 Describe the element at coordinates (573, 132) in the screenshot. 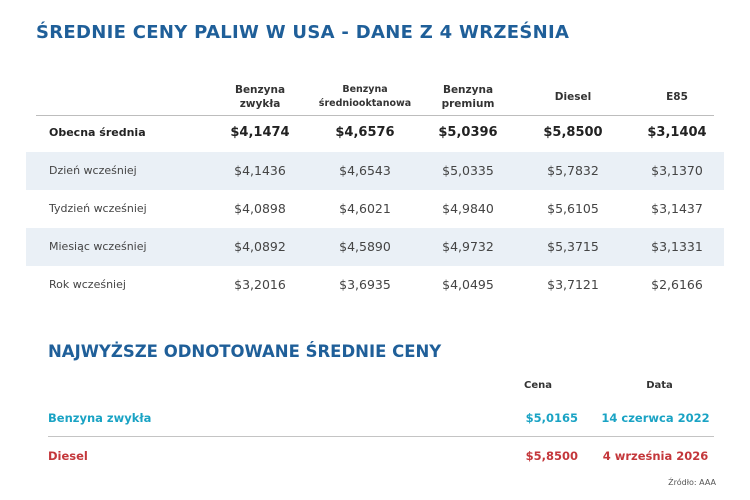

I see `price-cell: $5,8500` at that location.